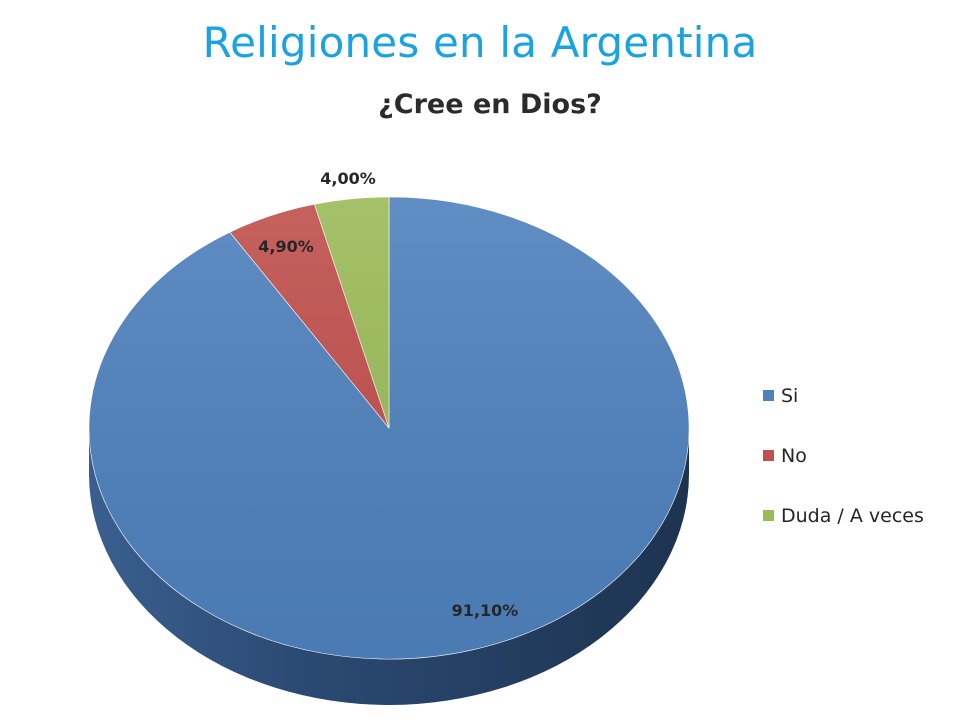  Describe the element at coordinates (348, 178) in the screenshot. I see `data-label-duda-a-veces: 4,00%` at that location.